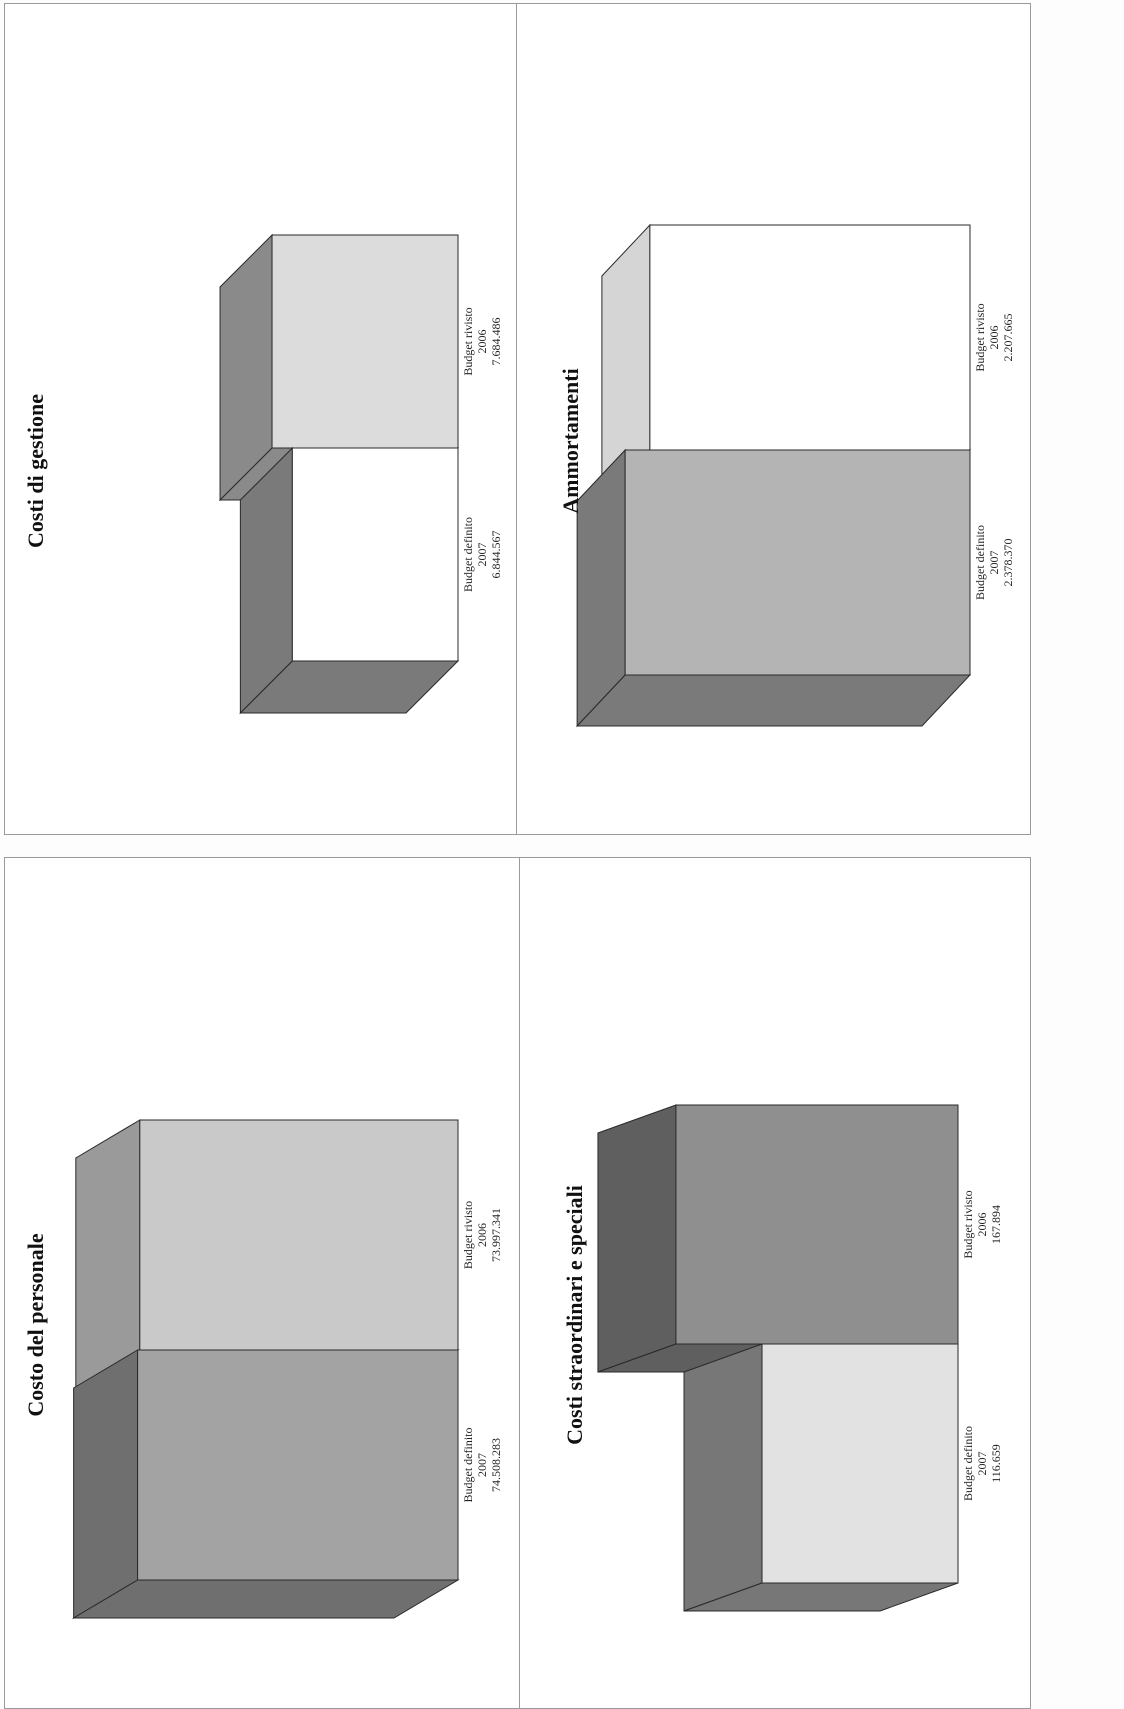 This screenshot has height=1709, width=1124. What do you see at coordinates (35, 471) in the screenshot?
I see `chart-title: Costi di gestione` at bounding box center [35, 471].